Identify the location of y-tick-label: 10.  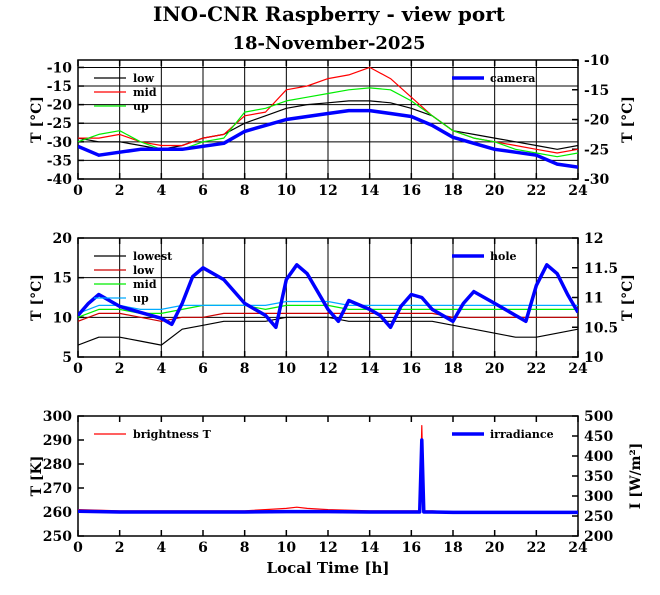
(63, 318).